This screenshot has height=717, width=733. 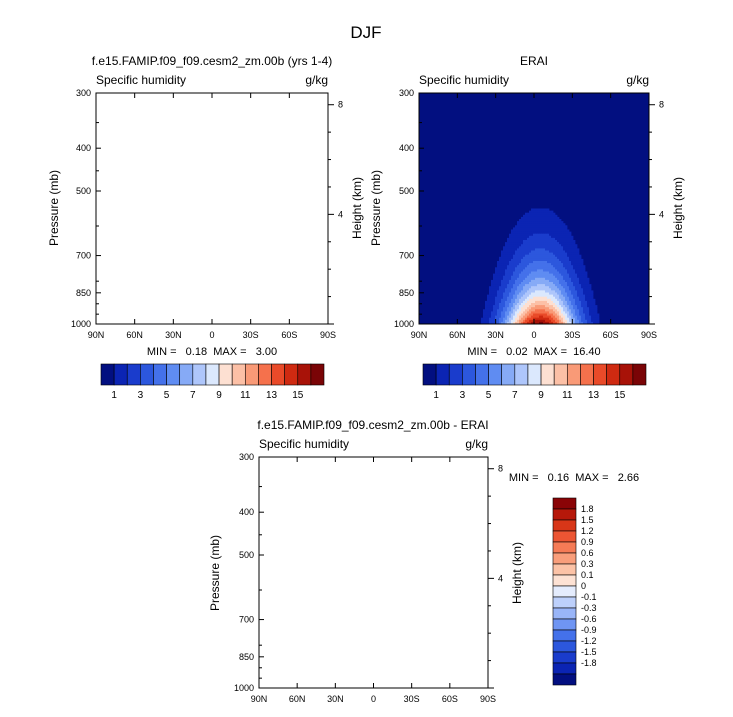 What do you see at coordinates (564, 558) in the screenshot?
I see `panel-diff-colorbar-swatch` at bounding box center [564, 558].